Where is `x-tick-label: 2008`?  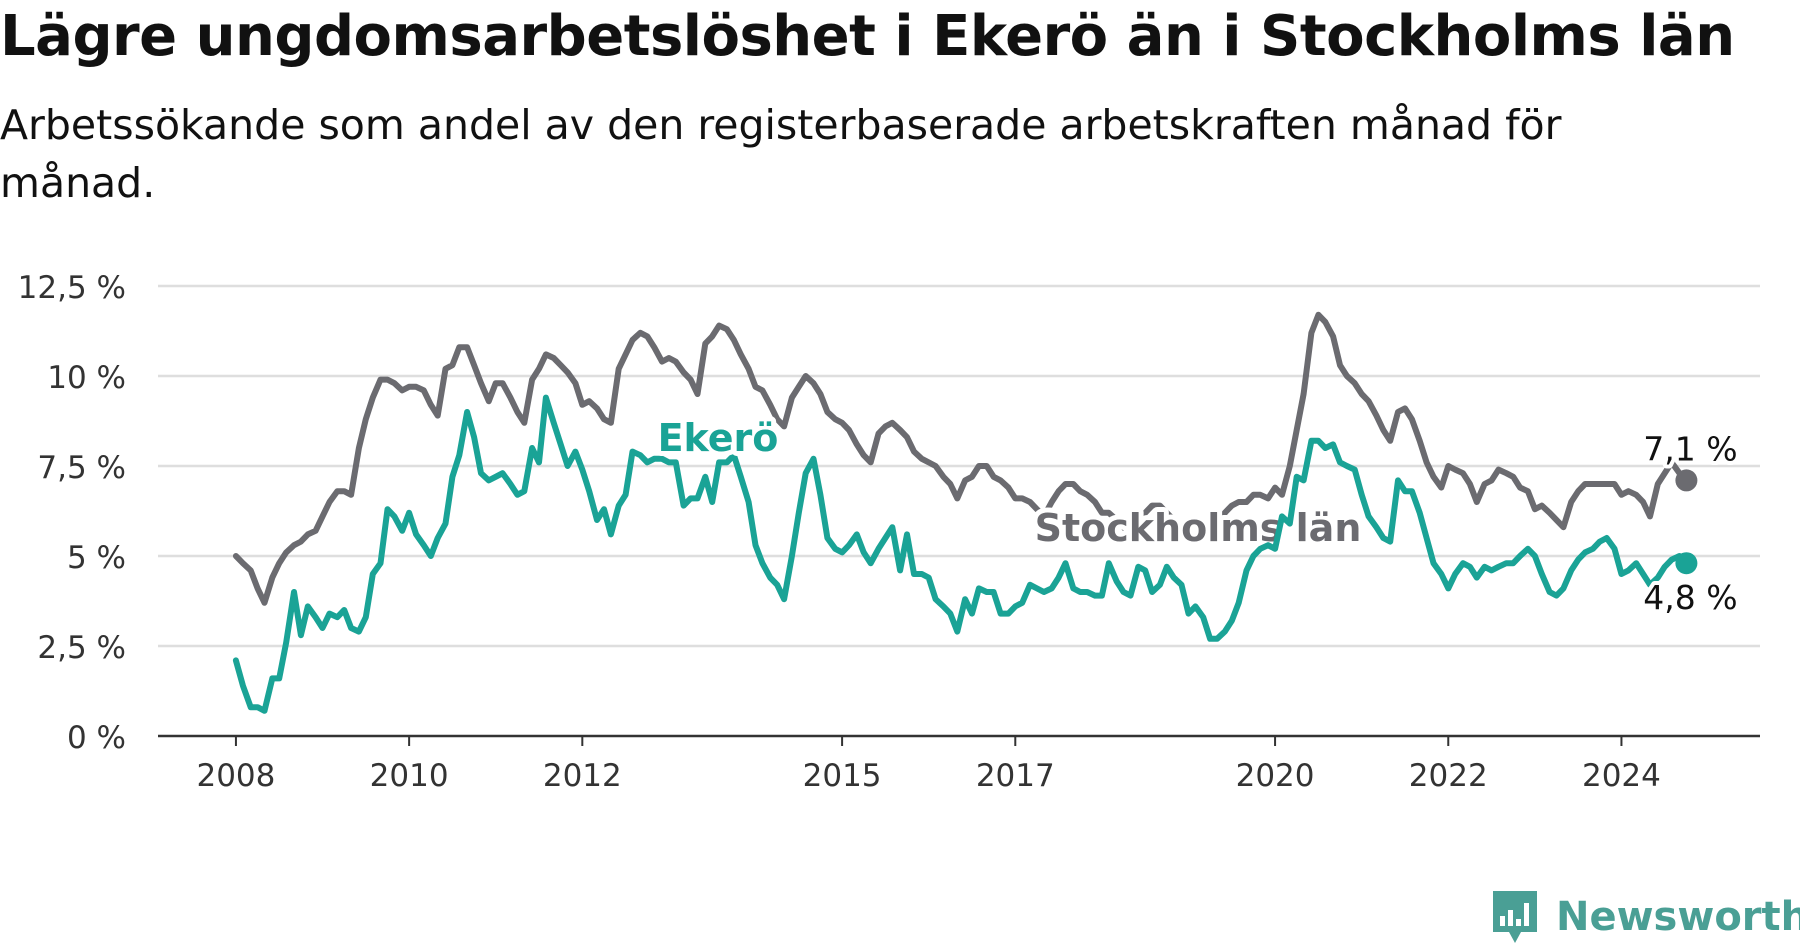
x-tick-label: 2008 is located at coordinates (235, 776).